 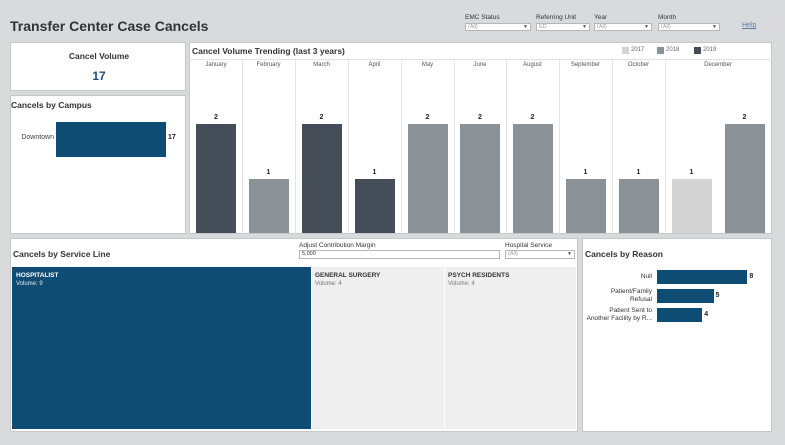 I want to click on trend-bar-december-2017, so click(x=691, y=205).